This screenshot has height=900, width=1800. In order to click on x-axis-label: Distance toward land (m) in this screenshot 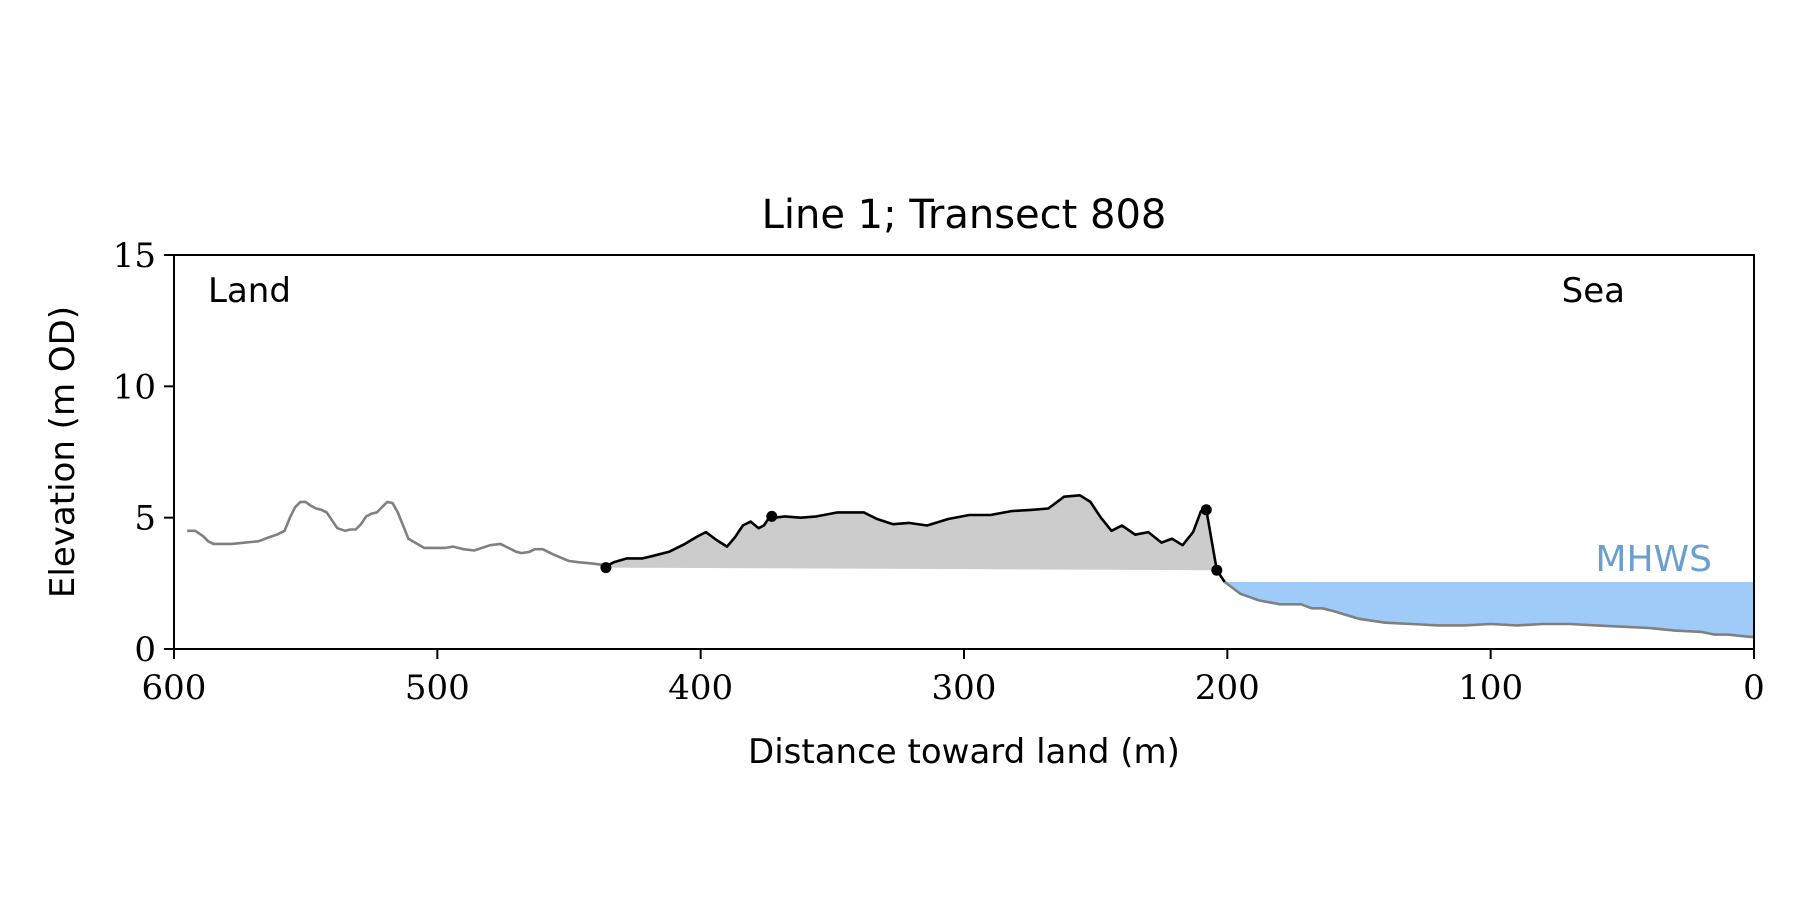, I will do `click(964, 752)`.